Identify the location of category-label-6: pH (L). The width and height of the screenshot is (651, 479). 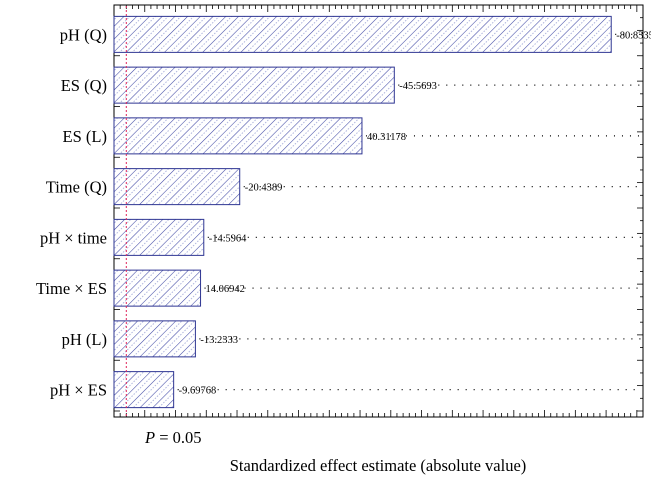
(84, 339).